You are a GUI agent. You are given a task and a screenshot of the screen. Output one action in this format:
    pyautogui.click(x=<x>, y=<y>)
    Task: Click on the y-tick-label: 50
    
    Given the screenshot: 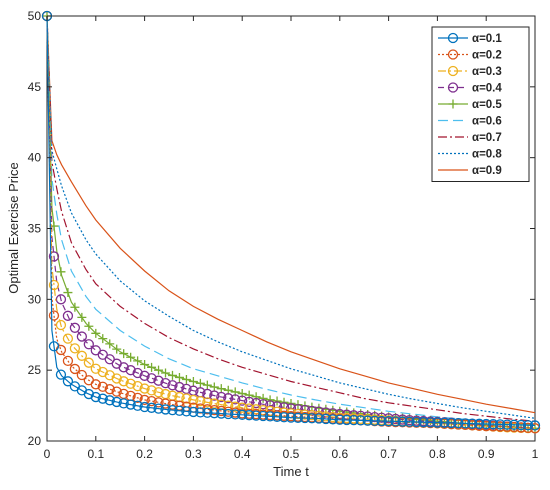 What is the action you would take?
    pyautogui.click(x=35, y=16)
    